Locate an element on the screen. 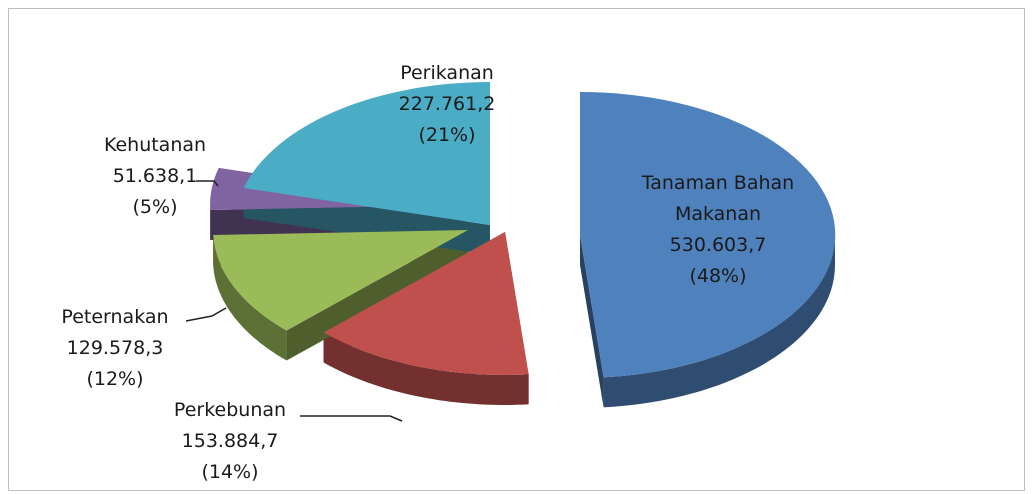 Image resolution: width=1033 pixels, height=494 pixels. slice-label: Perikanan 227.761,2 (21%) is located at coordinates (447, 104).